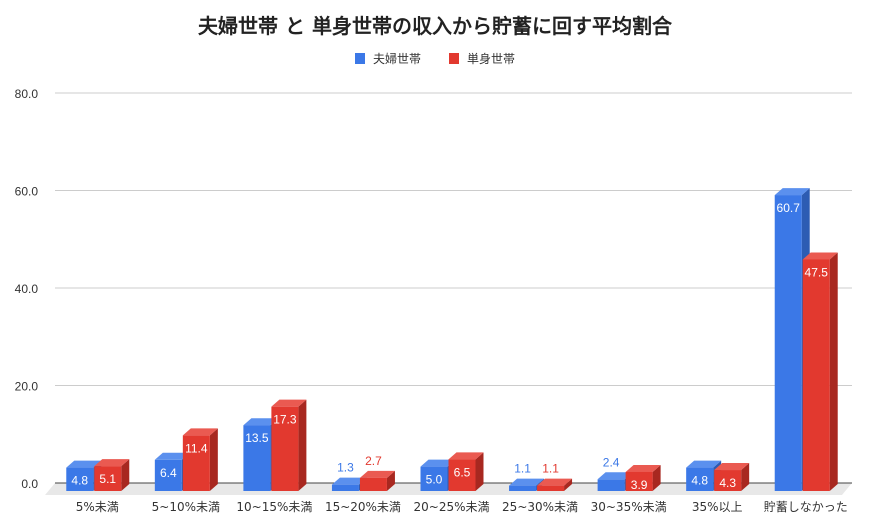  I want to click on chart-title: 夫婦世帯 と 単身世帯の収入から貯蓄に回す平均割合, so click(435, 26).